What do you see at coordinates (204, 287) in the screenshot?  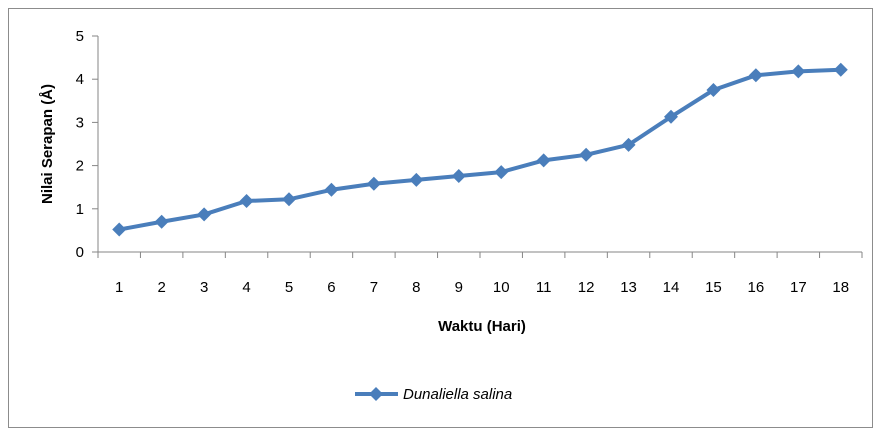 I see `x-tick-label: 3` at bounding box center [204, 287].